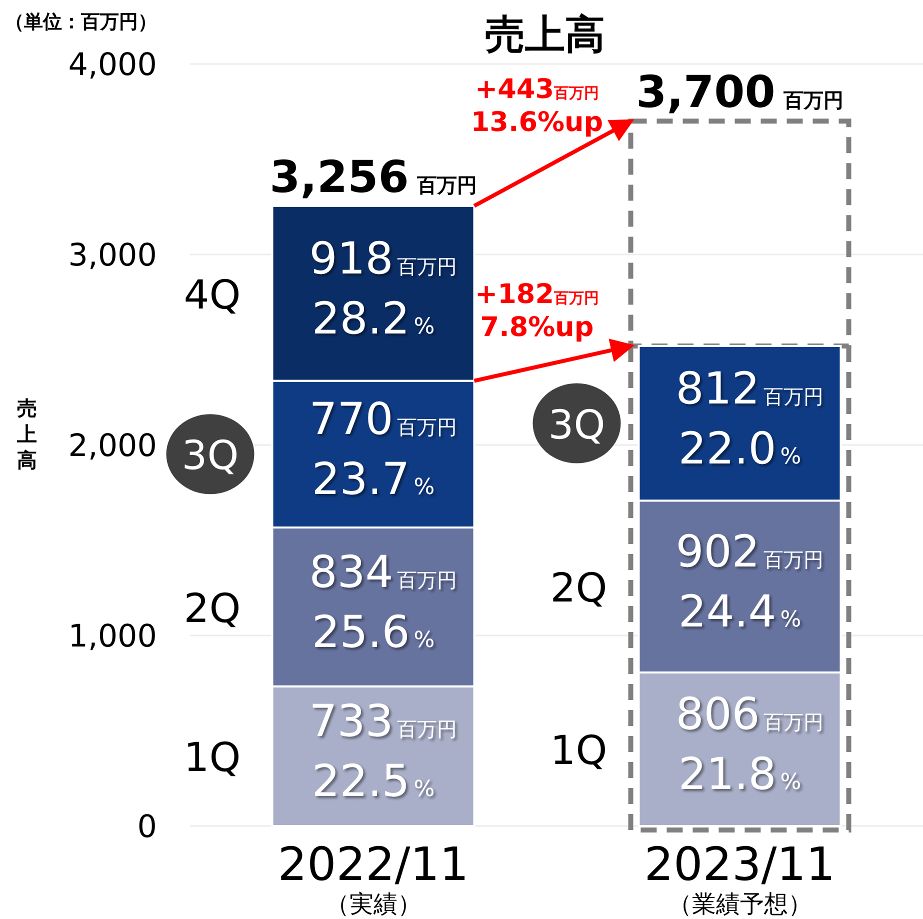 This screenshot has width=923, height=919. I want to click on x-tick-label: 2023/11 （業績予想）, so click(740, 877).